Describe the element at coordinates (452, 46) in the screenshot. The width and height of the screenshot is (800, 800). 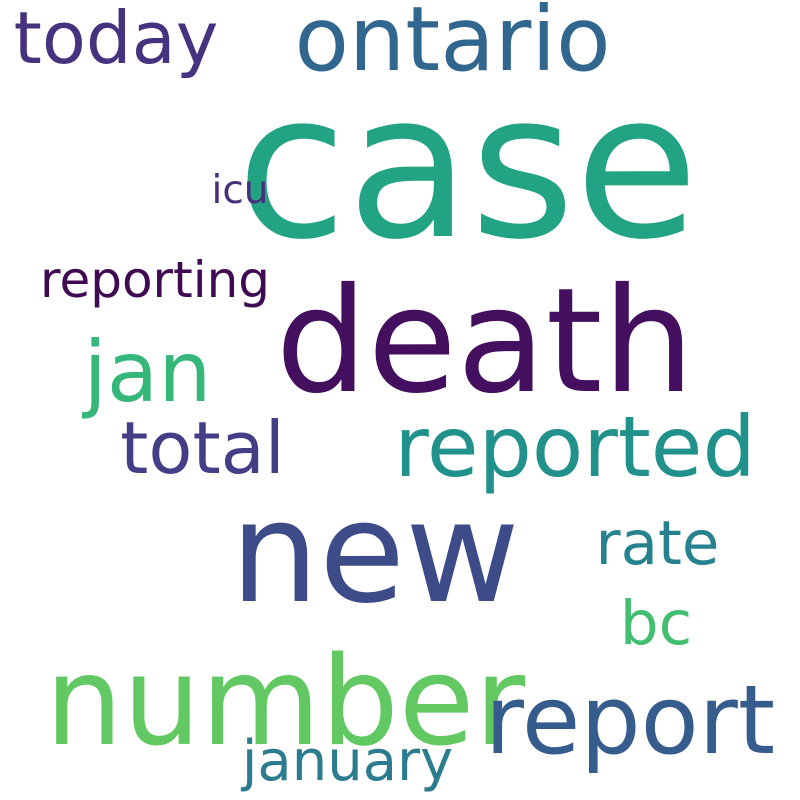
I see `word-ontario: ontario` at that location.